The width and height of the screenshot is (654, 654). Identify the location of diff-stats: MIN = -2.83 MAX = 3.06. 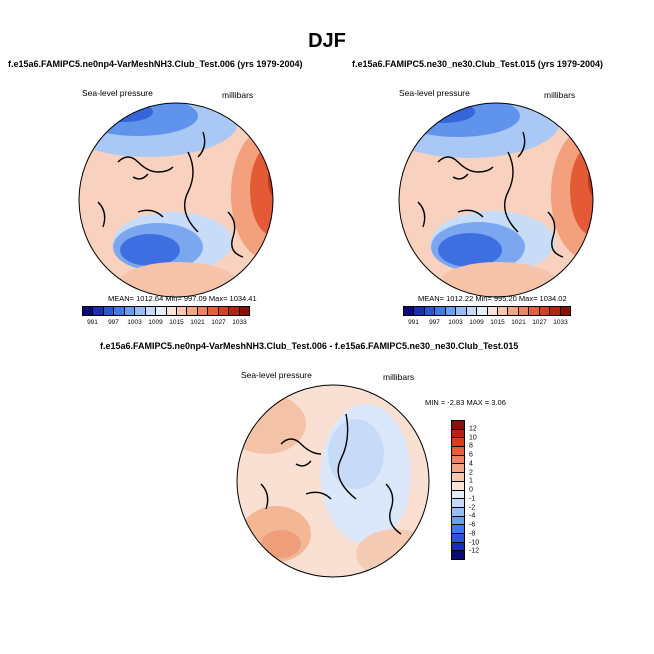
(465, 402).